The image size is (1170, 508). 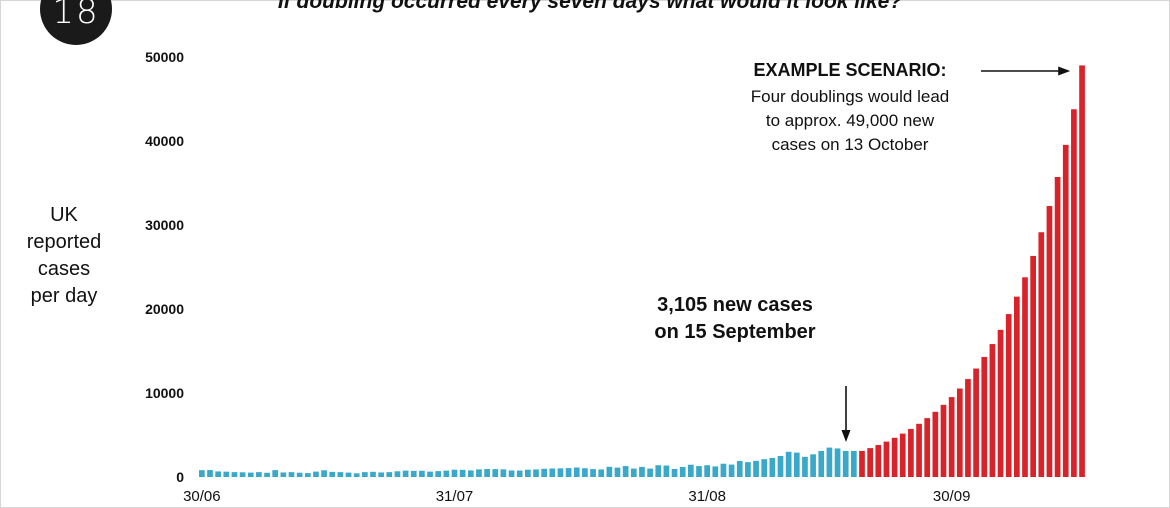 What do you see at coordinates (1064, 71) in the screenshot?
I see `scenario-arrowhead` at bounding box center [1064, 71].